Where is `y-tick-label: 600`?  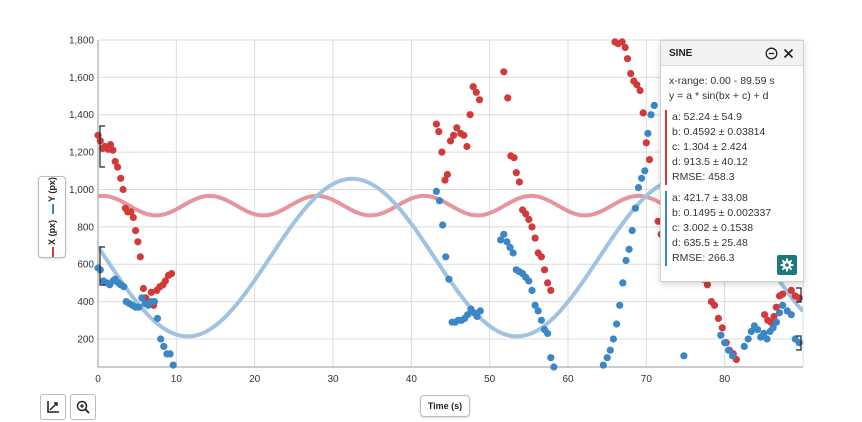 y-tick-label: 600 is located at coordinates (85, 265).